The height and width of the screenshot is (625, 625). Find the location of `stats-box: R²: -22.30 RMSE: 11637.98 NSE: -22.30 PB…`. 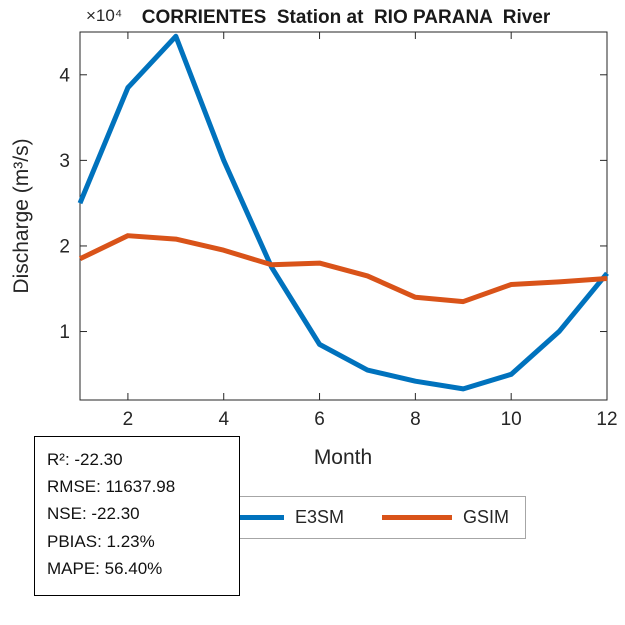

stats-box: R²: -22.30 RMSE: 11637.98 NSE: -22.30 PB… is located at coordinates (137, 516).